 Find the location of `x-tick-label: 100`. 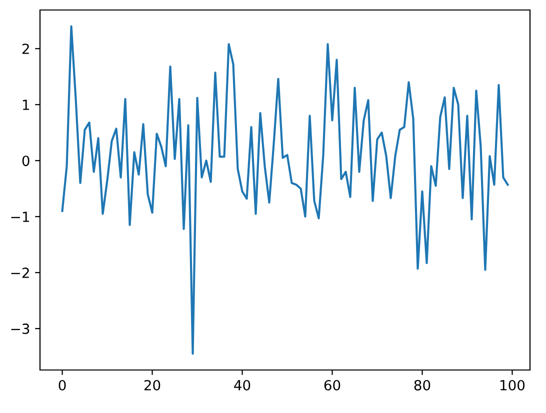

x-tick-label: 100 is located at coordinates (512, 385).